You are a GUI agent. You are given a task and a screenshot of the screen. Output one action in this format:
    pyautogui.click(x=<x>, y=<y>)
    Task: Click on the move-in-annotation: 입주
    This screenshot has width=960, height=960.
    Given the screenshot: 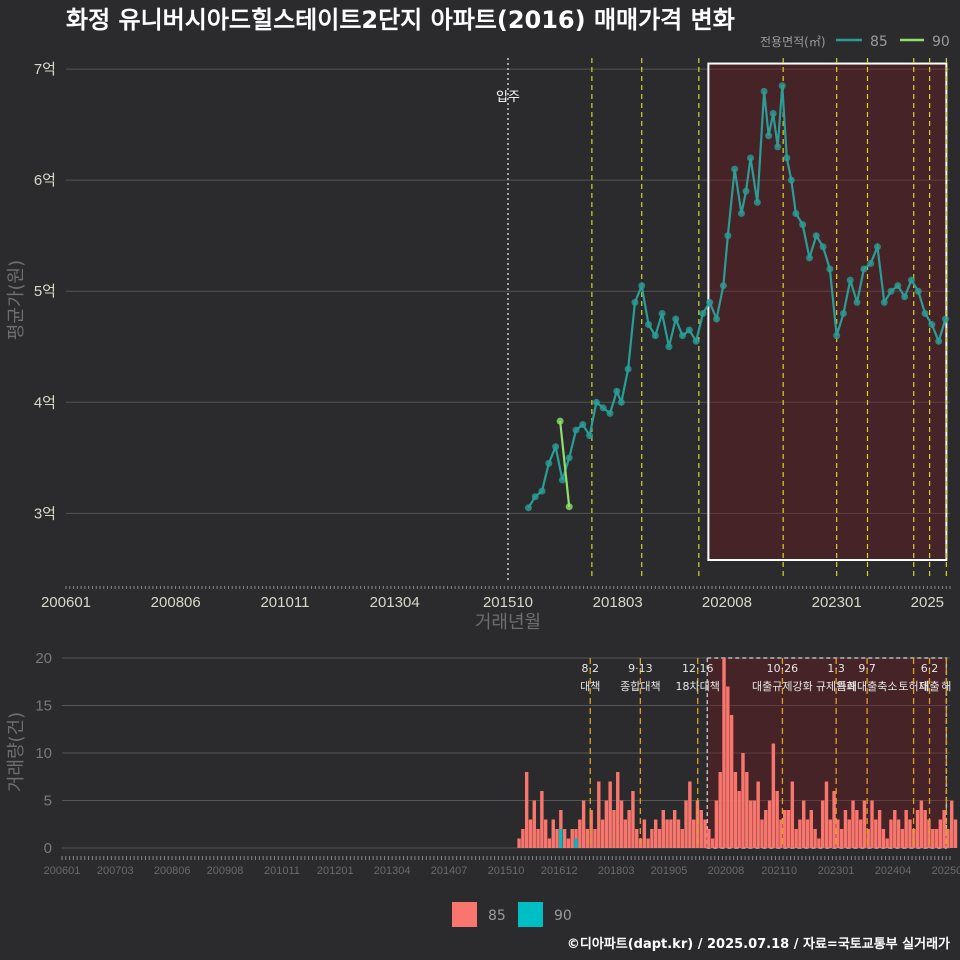 What is the action you would take?
    pyautogui.click(x=508, y=97)
    